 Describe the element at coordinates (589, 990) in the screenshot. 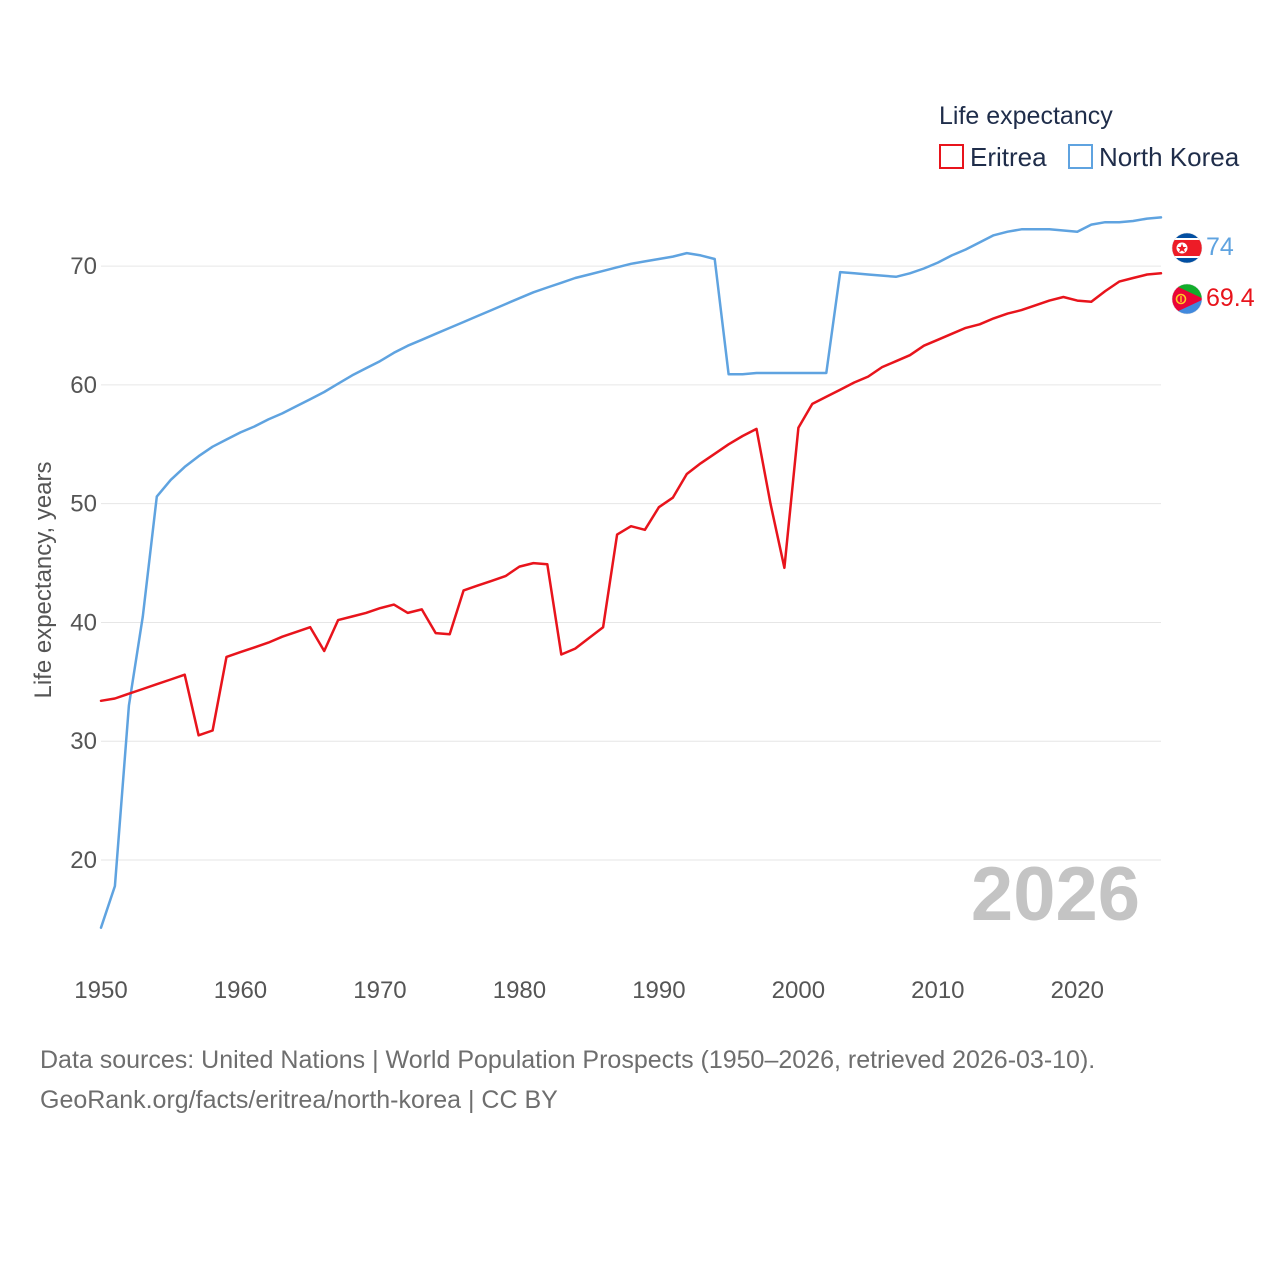

I see `x-axis-ticks: 1950 1960 1970 1980 1990 2000 2010 2020` at that location.